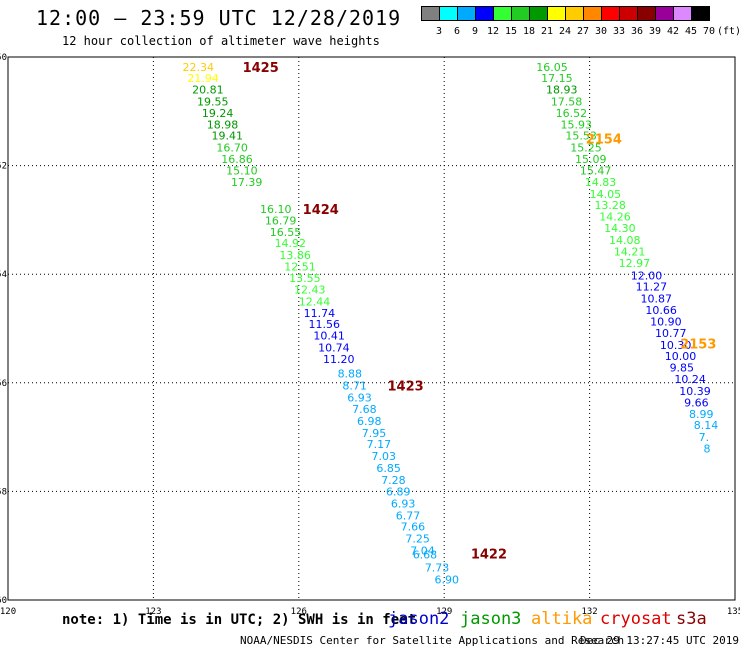 The width and height of the screenshot is (740, 650). What do you see at coordinates (315, 301) in the screenshot?
I see `wave-height-value: 12.44` at bounding box center [315, 301].